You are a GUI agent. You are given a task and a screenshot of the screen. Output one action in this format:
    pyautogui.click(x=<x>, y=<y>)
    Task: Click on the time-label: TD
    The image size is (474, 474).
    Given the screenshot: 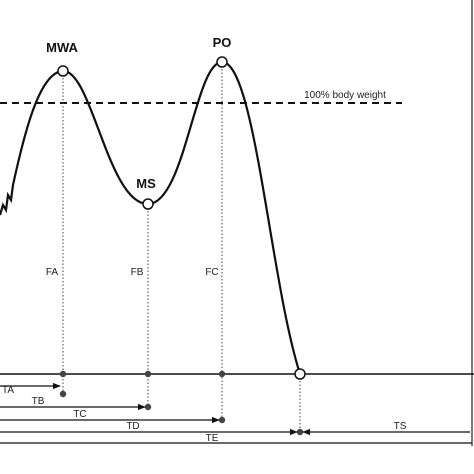 What is the action you would take?
    pyautogui.click(x=132, y=426)
    